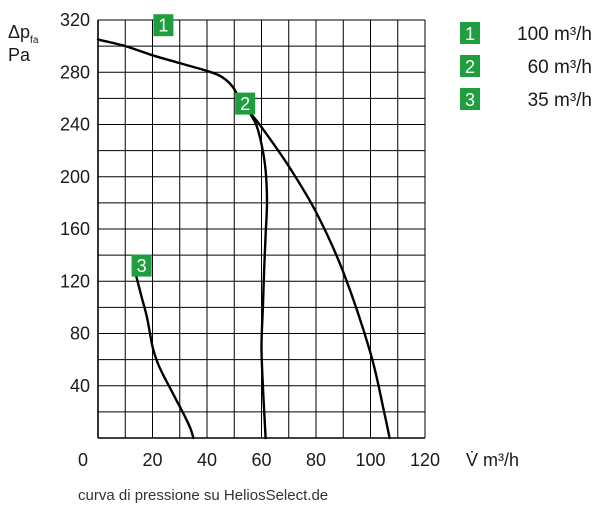  What do you see at coordinates (75, 20) in the screenshot?
I see `y-tick-label: 320` at bounding box center [75, 20].